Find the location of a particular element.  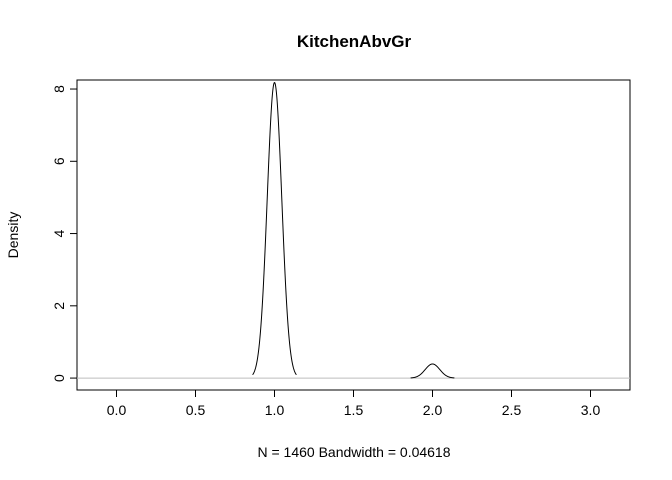

x-tick-label: 0.0 is located at coordinates (117, 410).